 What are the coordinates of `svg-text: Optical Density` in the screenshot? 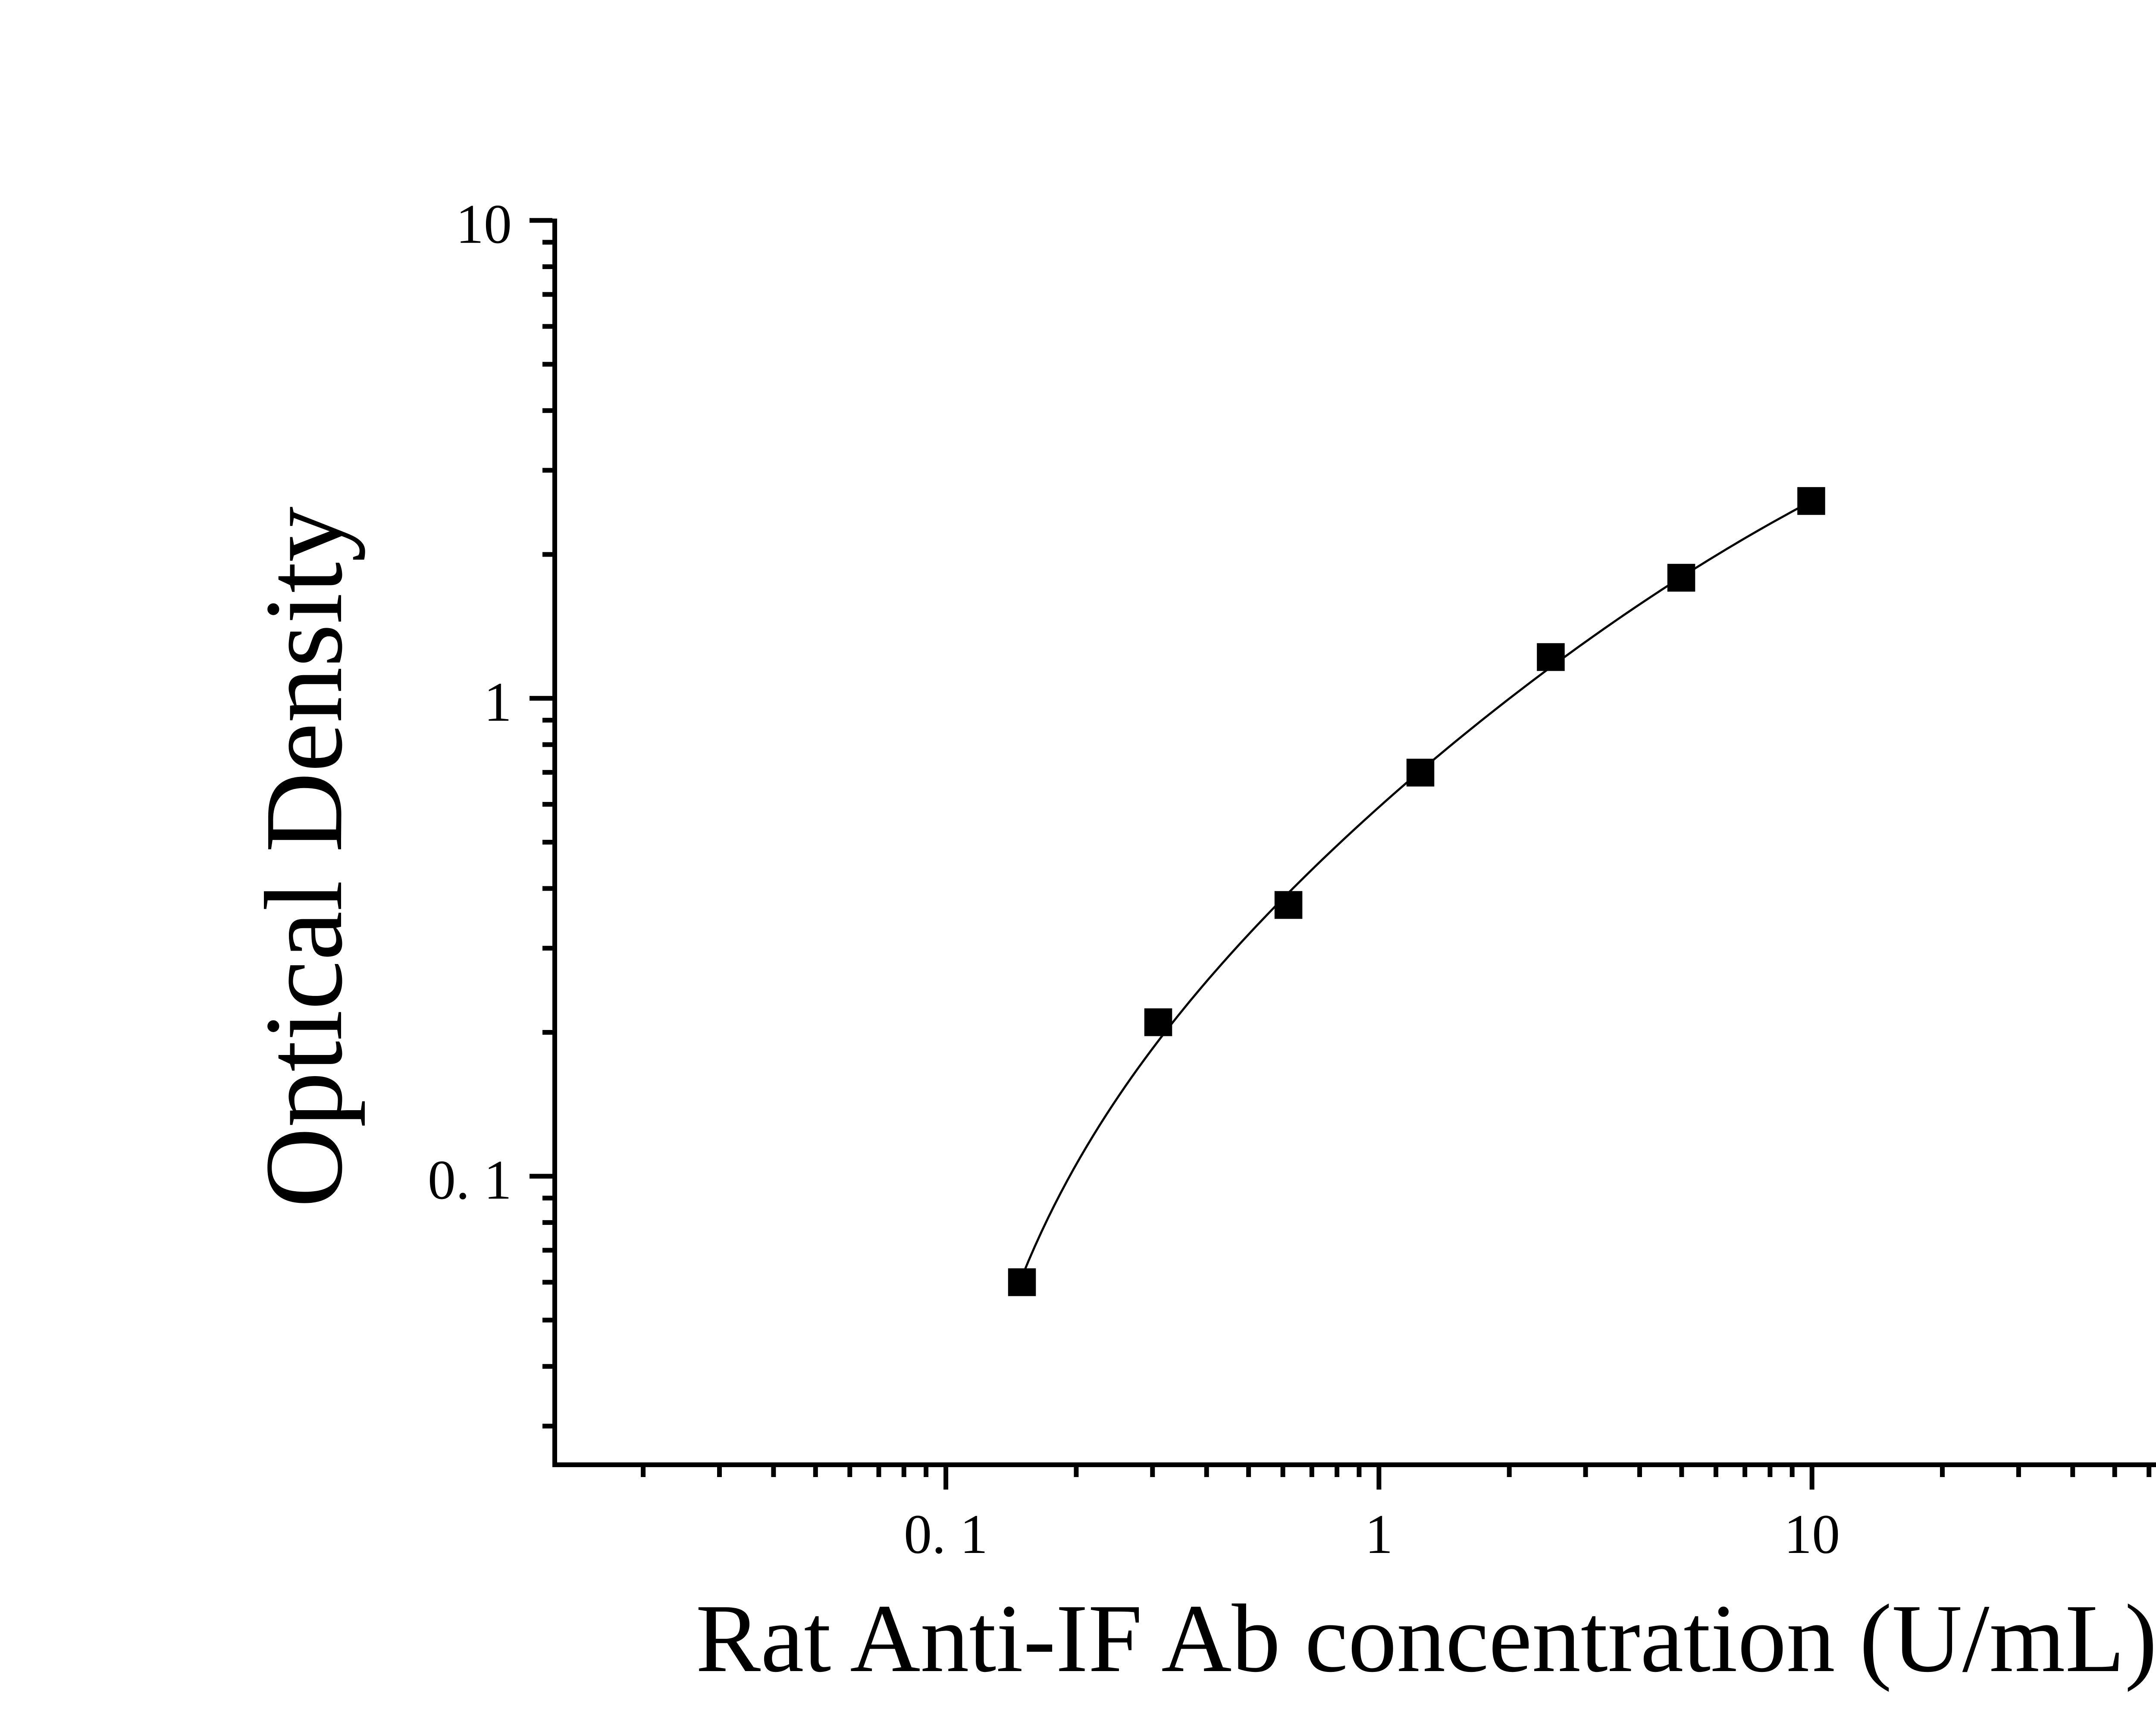 It's located at (303, 857).